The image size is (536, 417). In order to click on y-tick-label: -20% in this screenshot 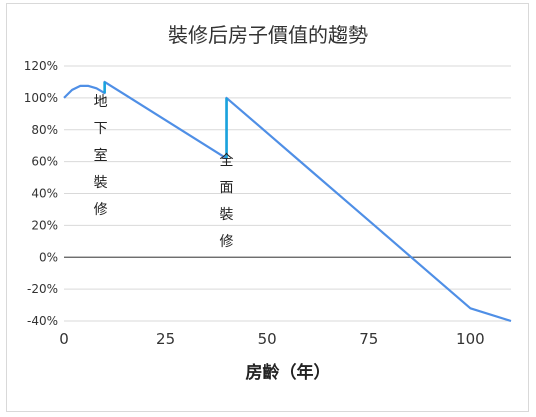, I will do `click(42, 289)`.